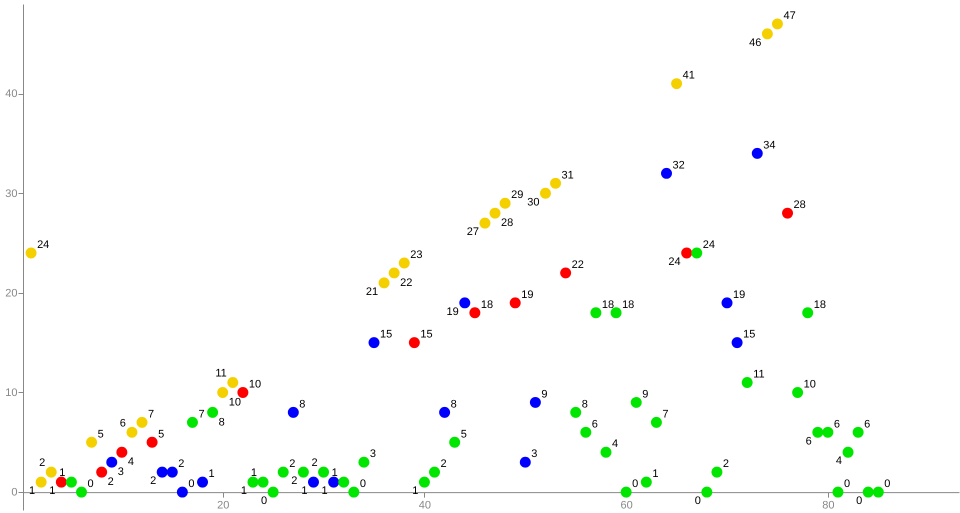 This screenshot has width=960, height=513. Describe the element at coordinates (11, 293) in the screenshot. I see `y-tick-label: 20` at that location.